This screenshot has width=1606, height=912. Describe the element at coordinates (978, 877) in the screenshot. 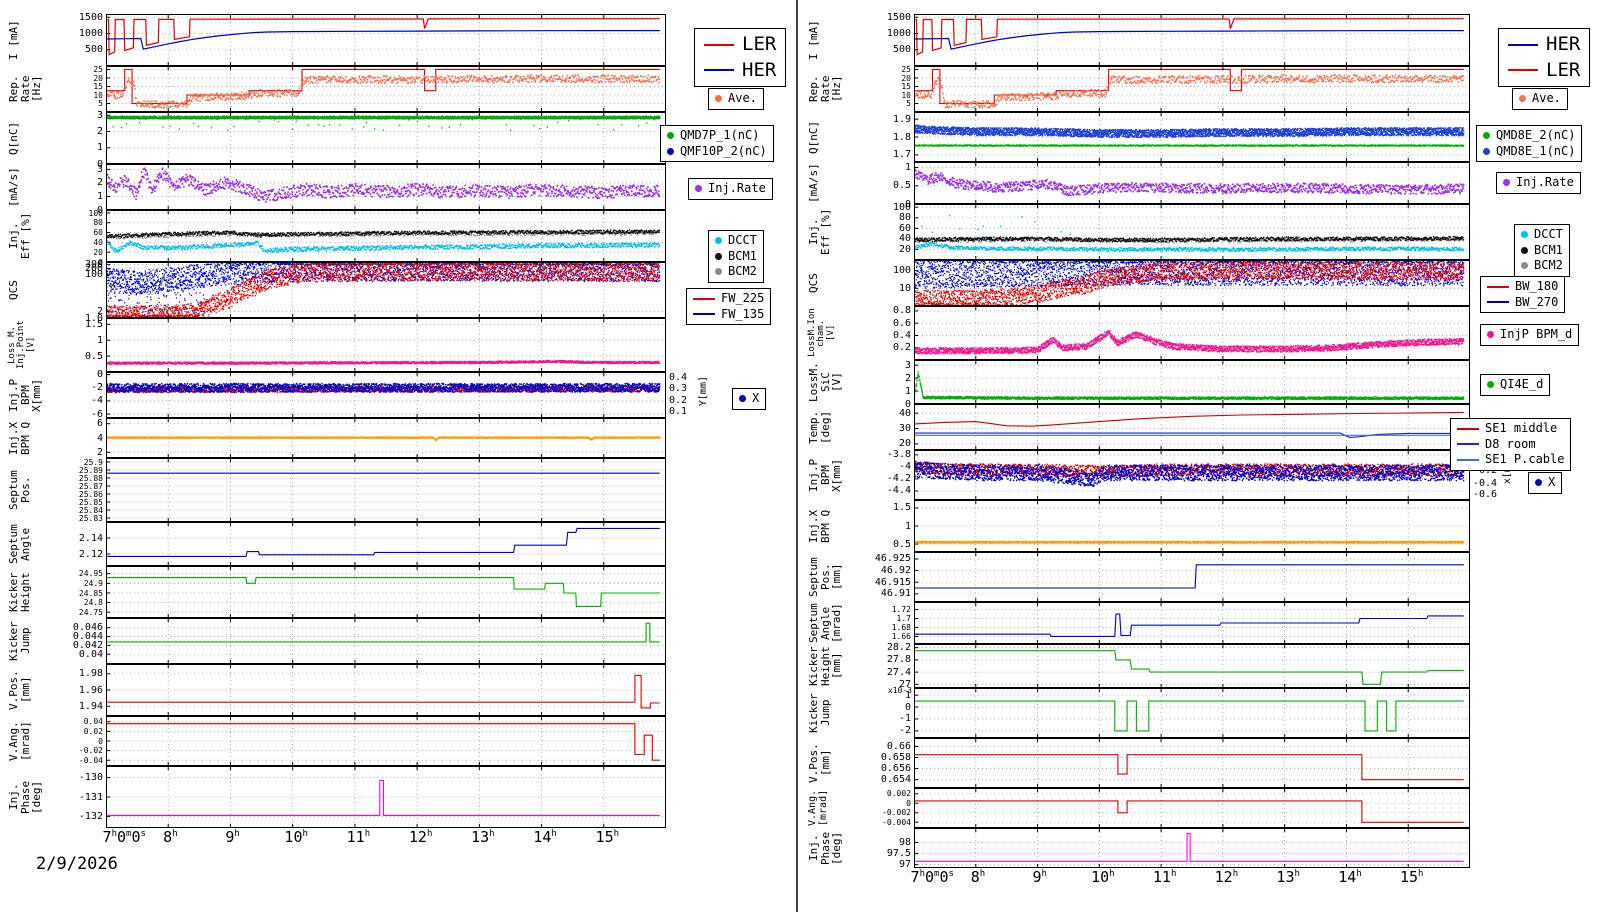

I see `x-tick-label: 8h` at that location.